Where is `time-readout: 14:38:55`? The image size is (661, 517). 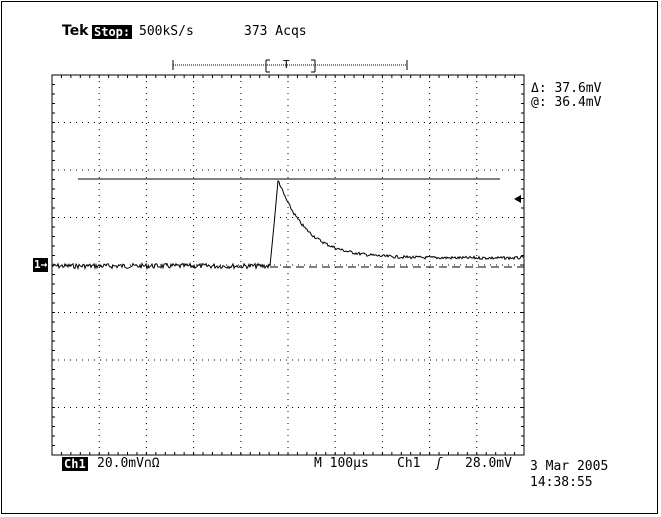
time-readout: 14:38:55 is located at coordinates (561, 482).